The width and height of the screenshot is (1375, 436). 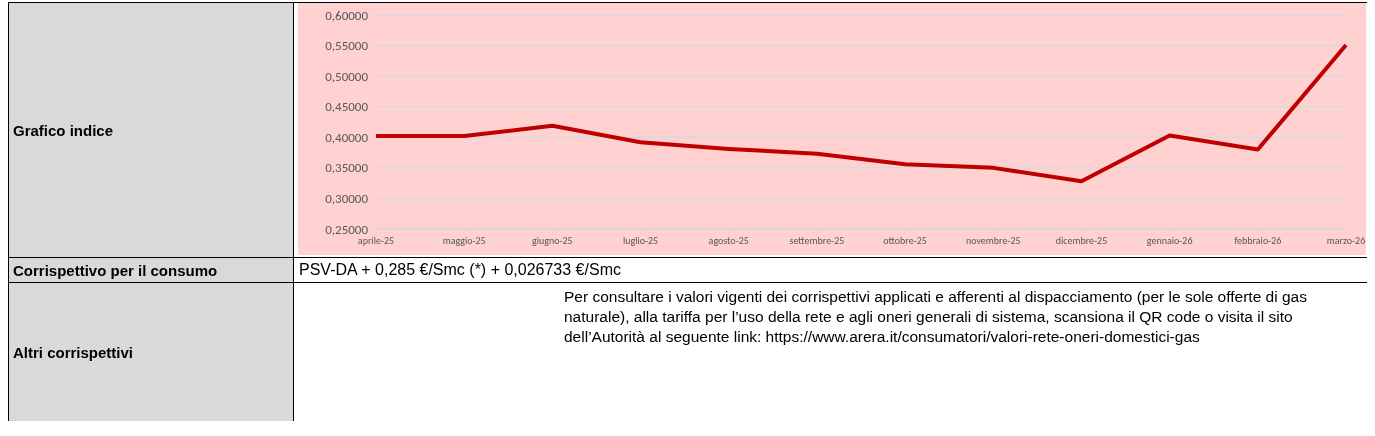 What do you see at coordinates (640, 241) in the screenshot?
I see `x-tick-label: luglio-25` at bounding box center [640, 241].